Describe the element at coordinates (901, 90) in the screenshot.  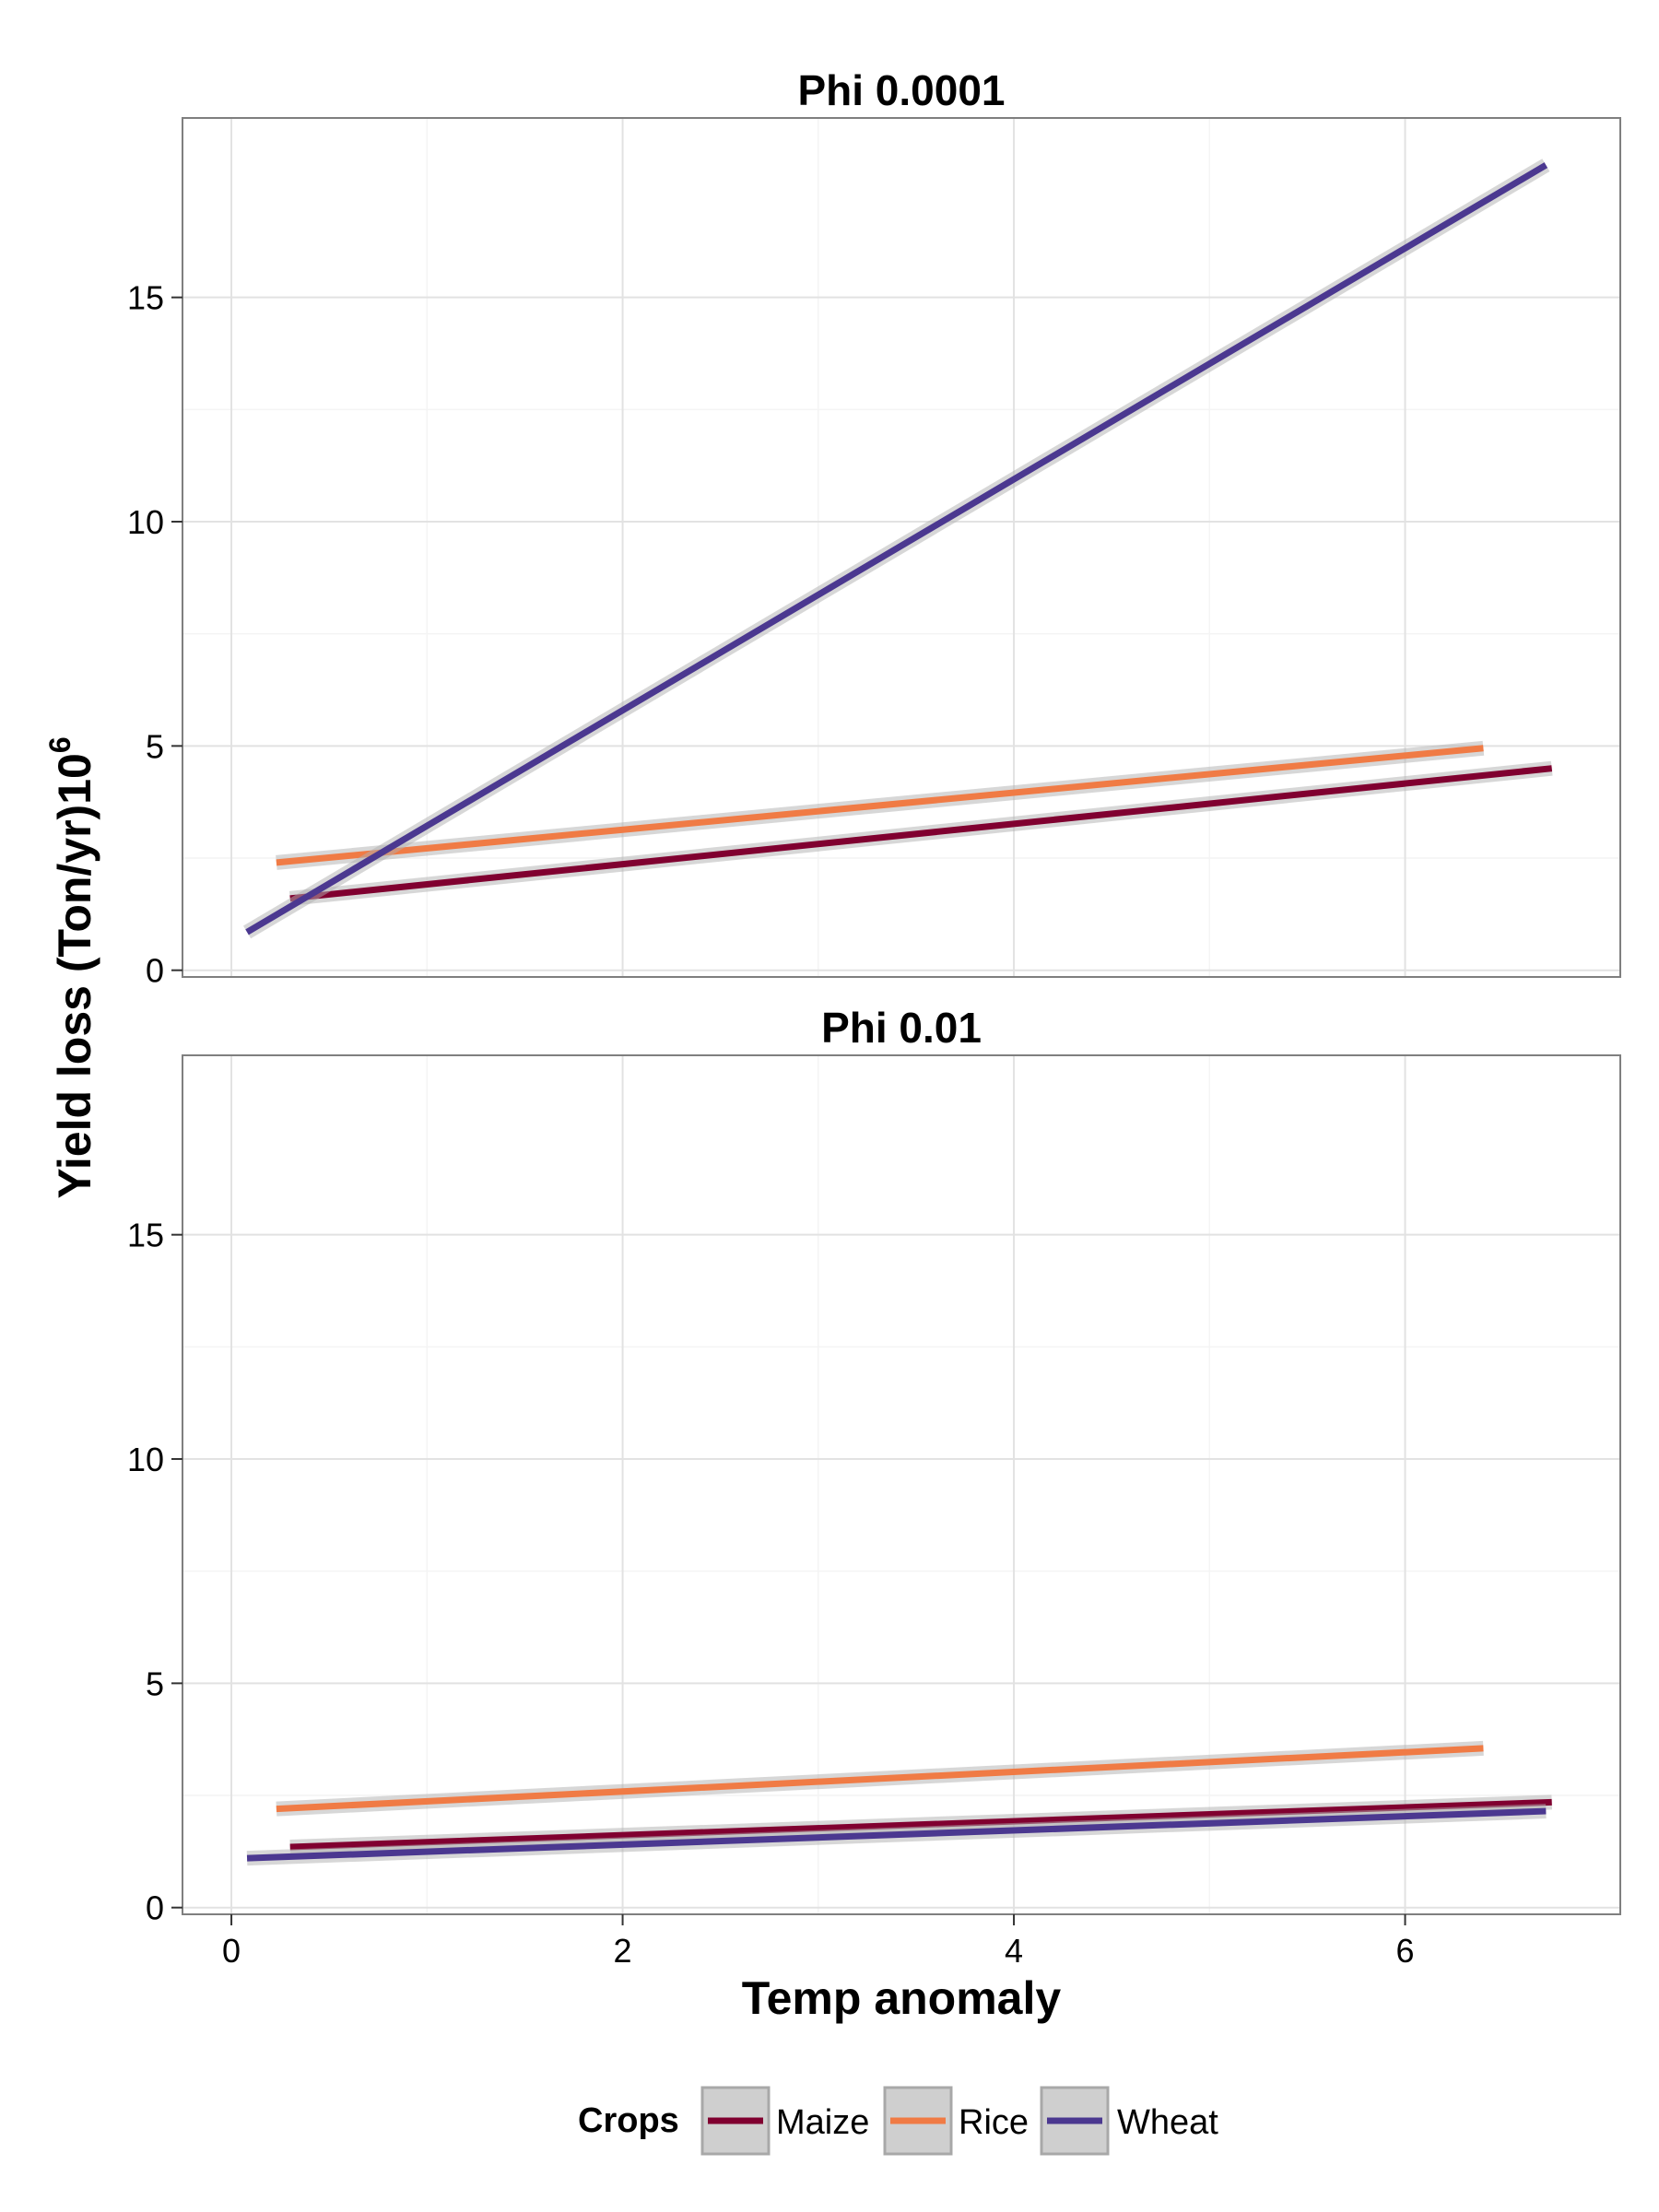
I see `panel-title: Phi 0.0001` at that location.